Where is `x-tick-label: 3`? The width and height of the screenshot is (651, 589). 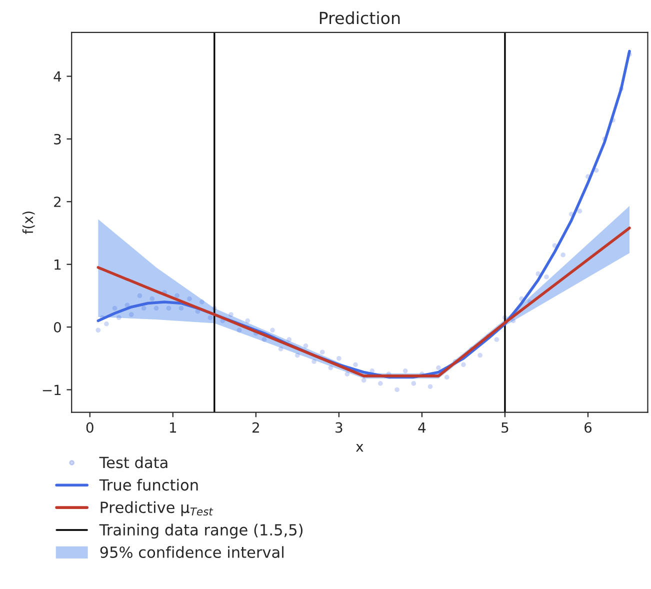 x-tick-label: 3 is located at coordinates (339, 427).